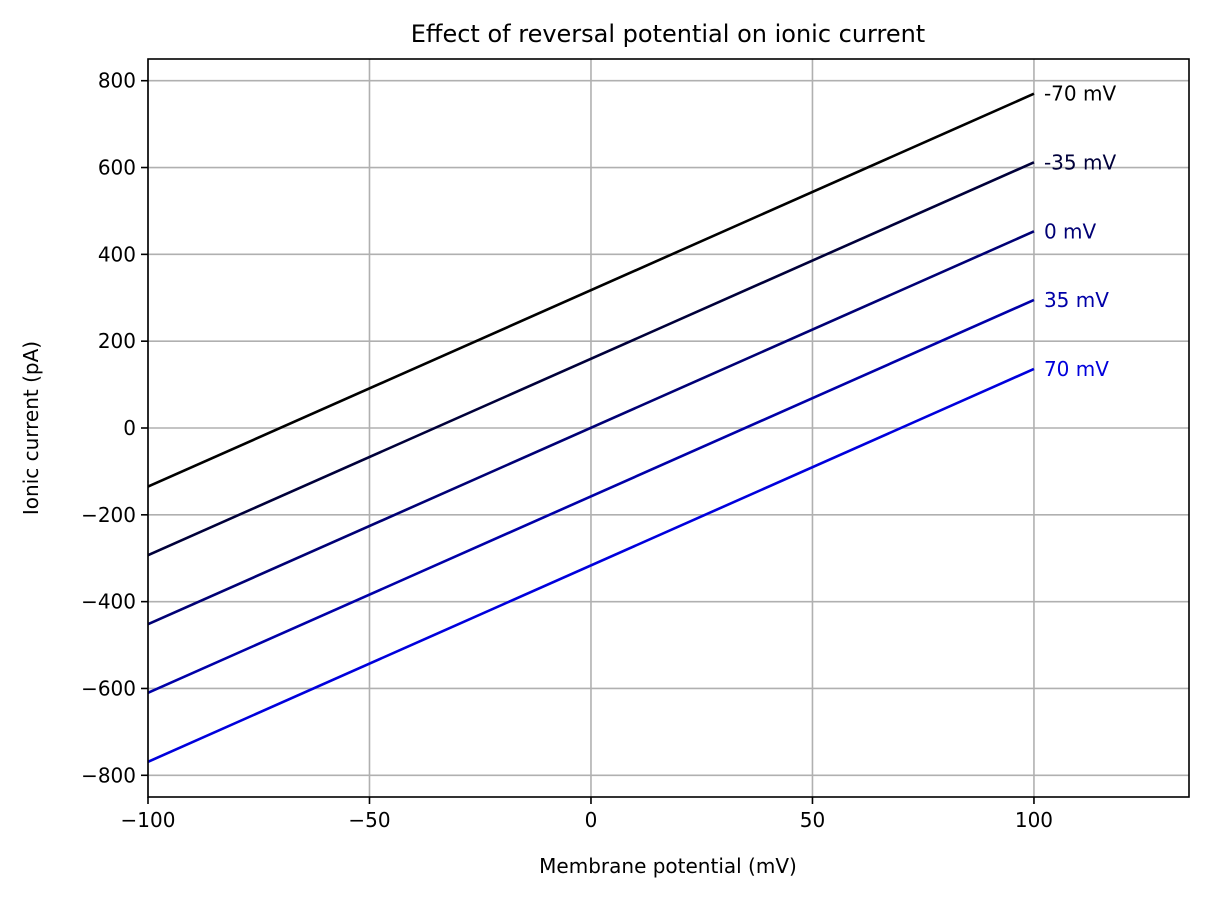  What do you see at coordinates (1080, 162) in the screenshot?
I see `series-label: -35 mV` at bounding box center [1080, 162].